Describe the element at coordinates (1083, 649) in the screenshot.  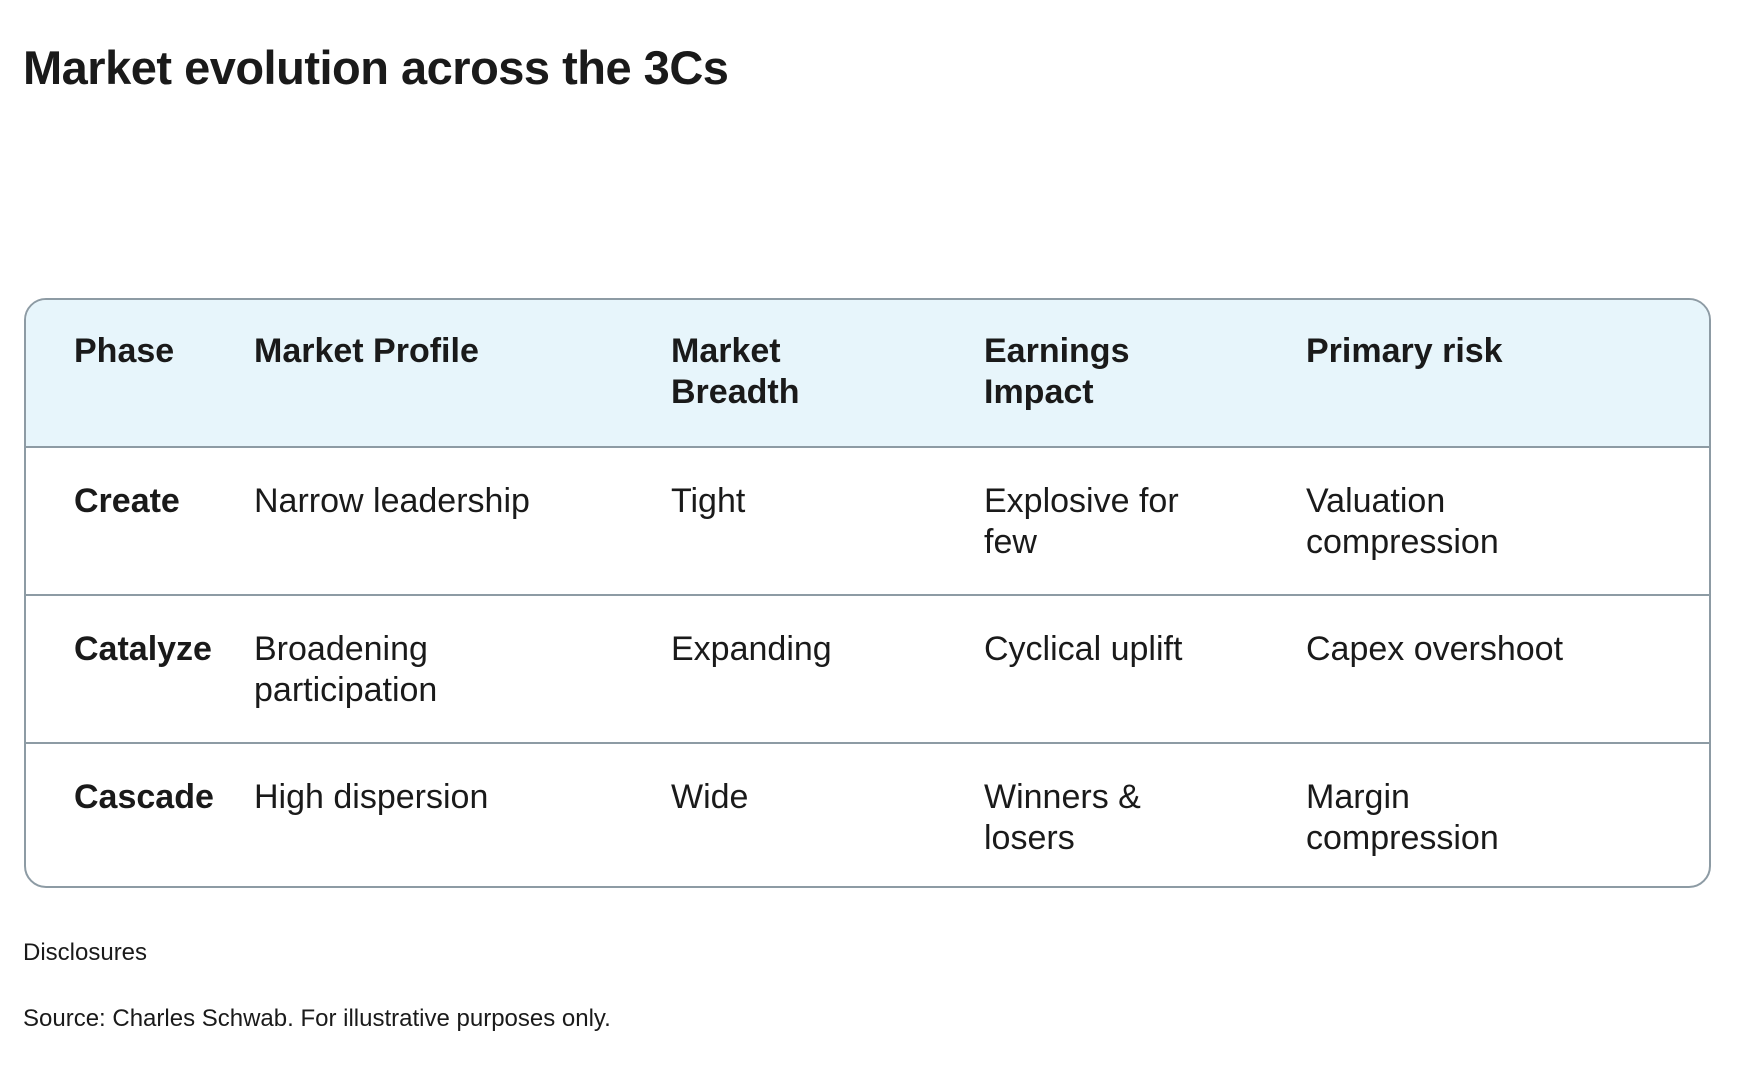
I see `earnings-impact-cell: Cyclical uplift` at that location.